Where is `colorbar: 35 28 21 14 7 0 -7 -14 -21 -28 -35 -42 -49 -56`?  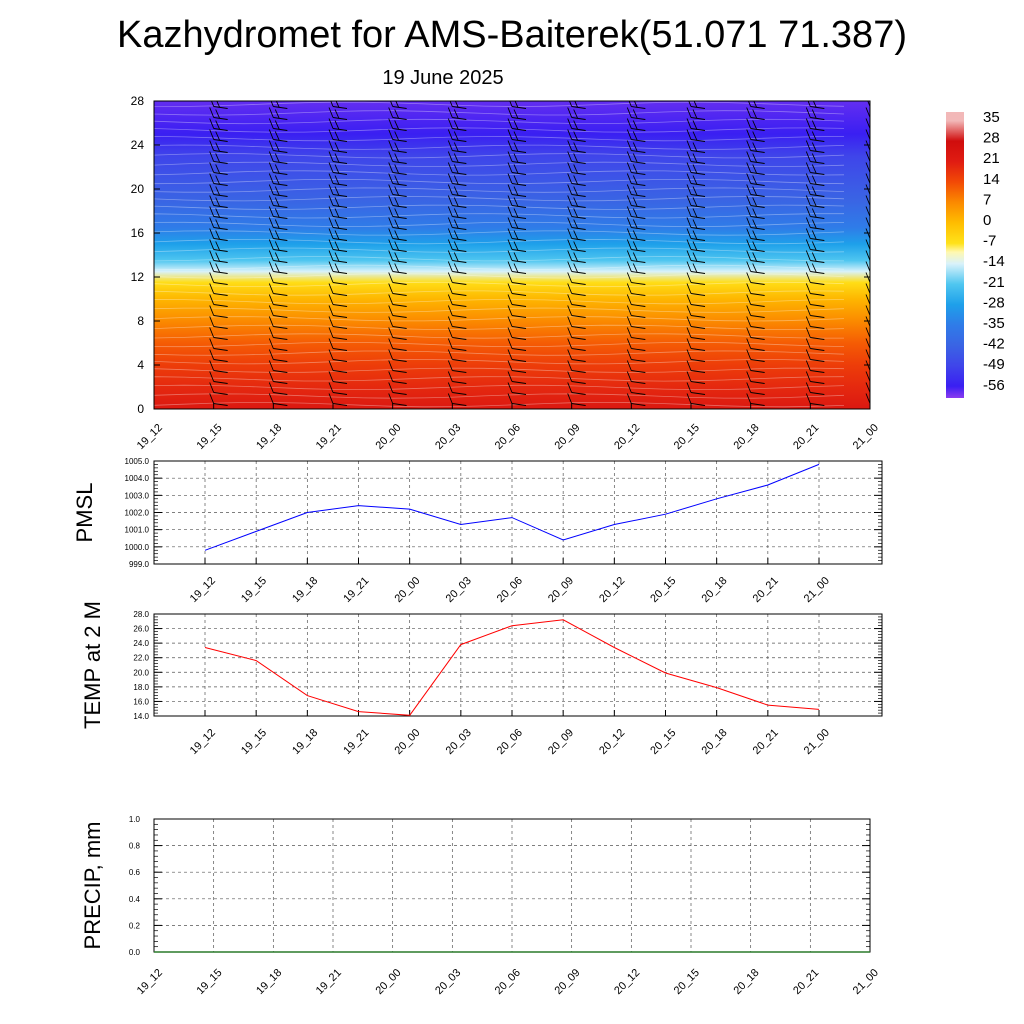
colorbar: 35 28 21 14 7 0 -7 -14 -21 -28 -35 -42 -49 -56 is located at coordinates (975, 253).